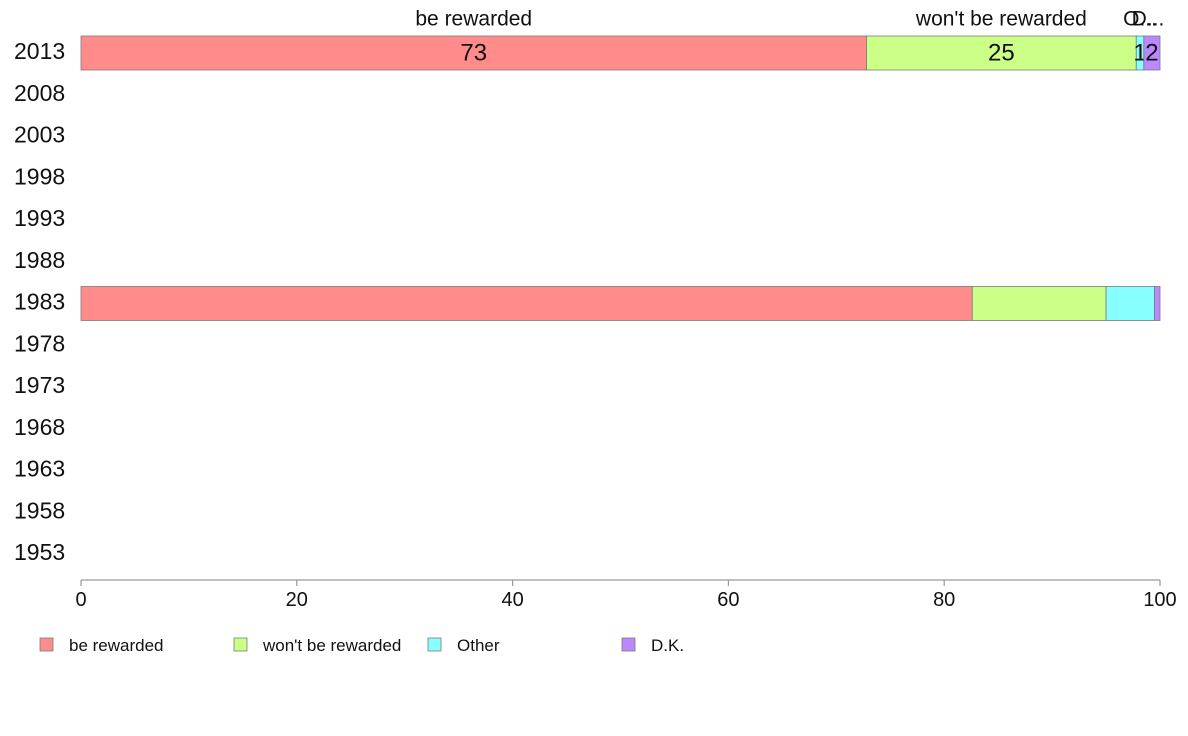 The width and height of the screenshot is (1188, 736). I want to click on year-label-1978: 1978, so click(39, 343).